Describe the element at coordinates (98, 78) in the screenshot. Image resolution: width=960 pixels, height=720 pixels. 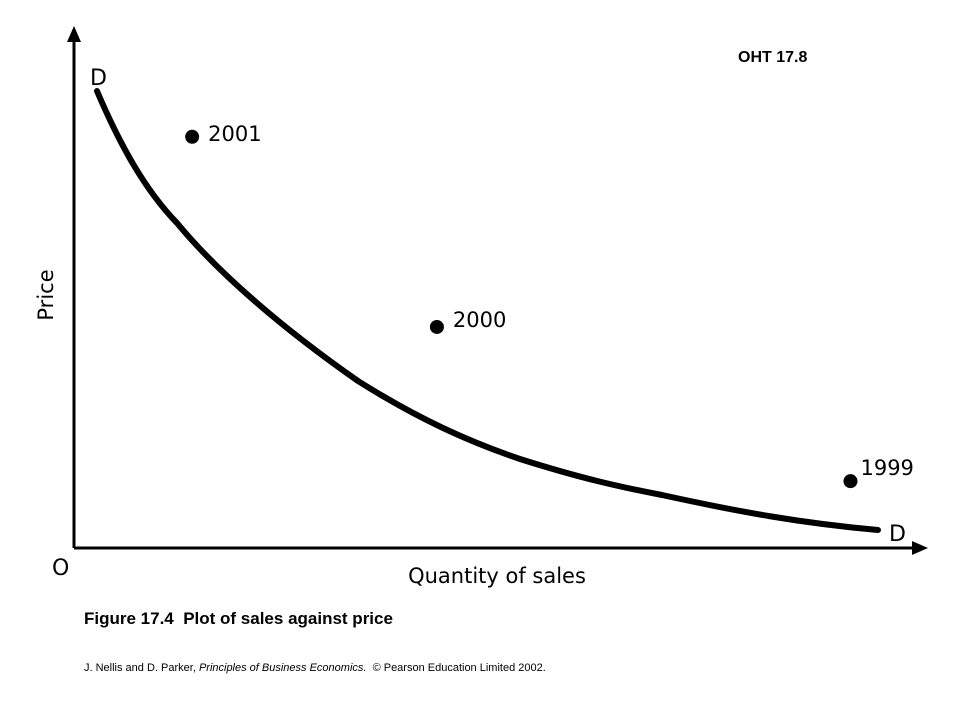
I see `curve-label-start: D` at that location.